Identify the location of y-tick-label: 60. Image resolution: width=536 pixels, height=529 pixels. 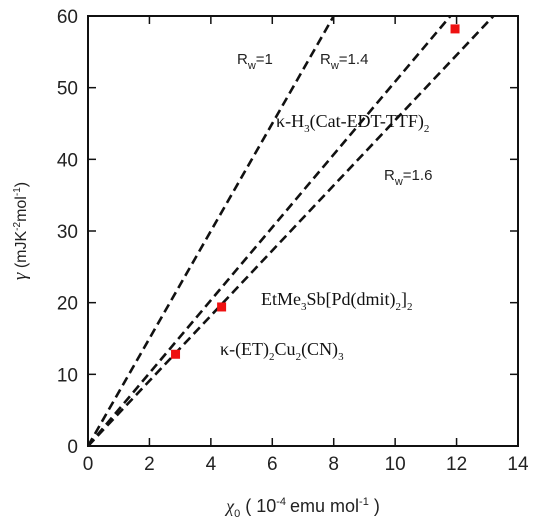
(67, 17).